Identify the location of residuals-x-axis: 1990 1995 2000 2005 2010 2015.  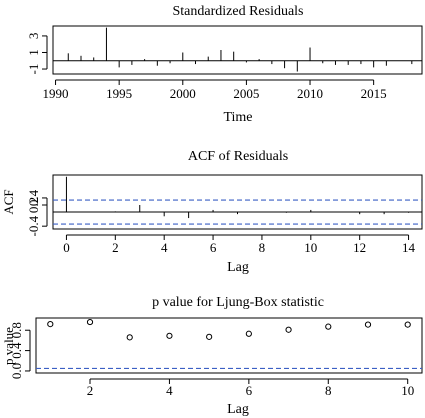
(215, 90).